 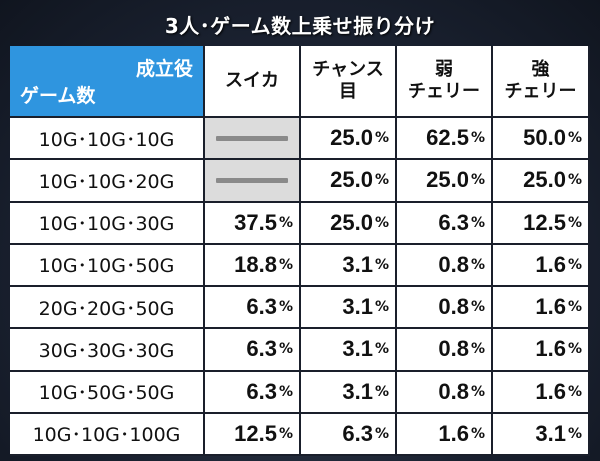 What do you see at coordinates (107, 392) in the screenshot?
I see `row-label: 10G･50G･50G` at bounding box center [107, 392].